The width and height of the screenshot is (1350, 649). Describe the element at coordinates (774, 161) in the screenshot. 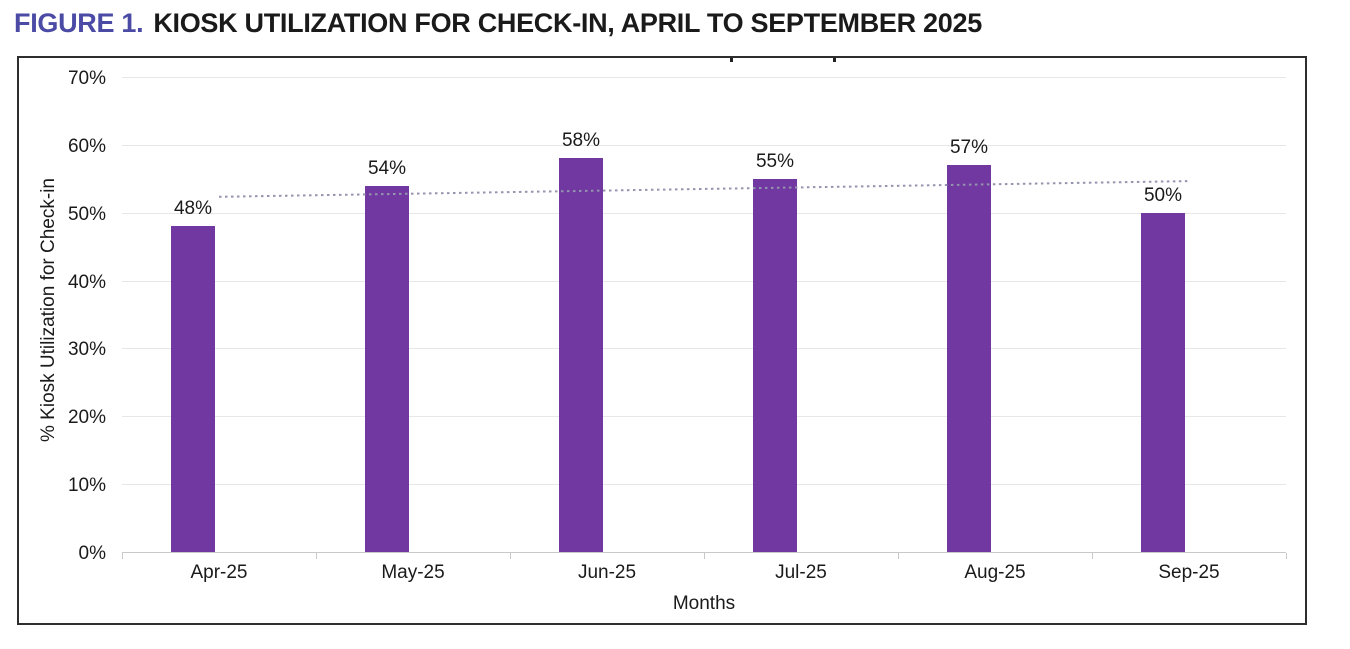

I see `bar-value-label: 55%` at that location.